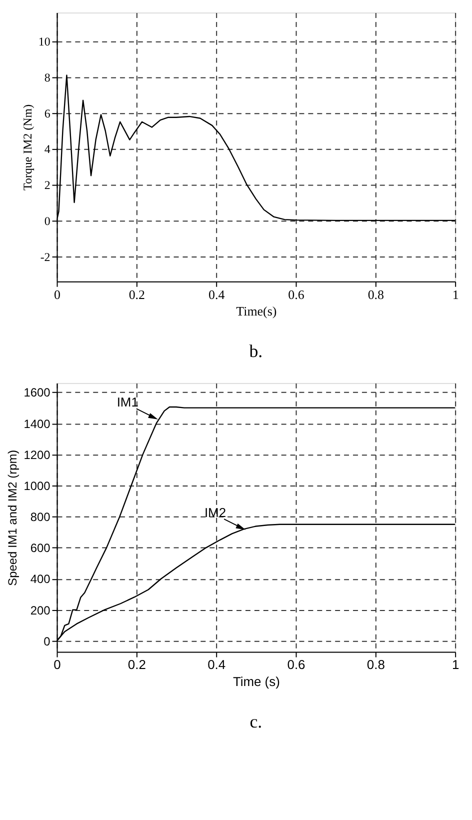 This screenshot has height=820, width=472. What do you see at coordinates (215, 512) in the screenshot?
I see `annotation: IM2` at bounding box center [215, 512].